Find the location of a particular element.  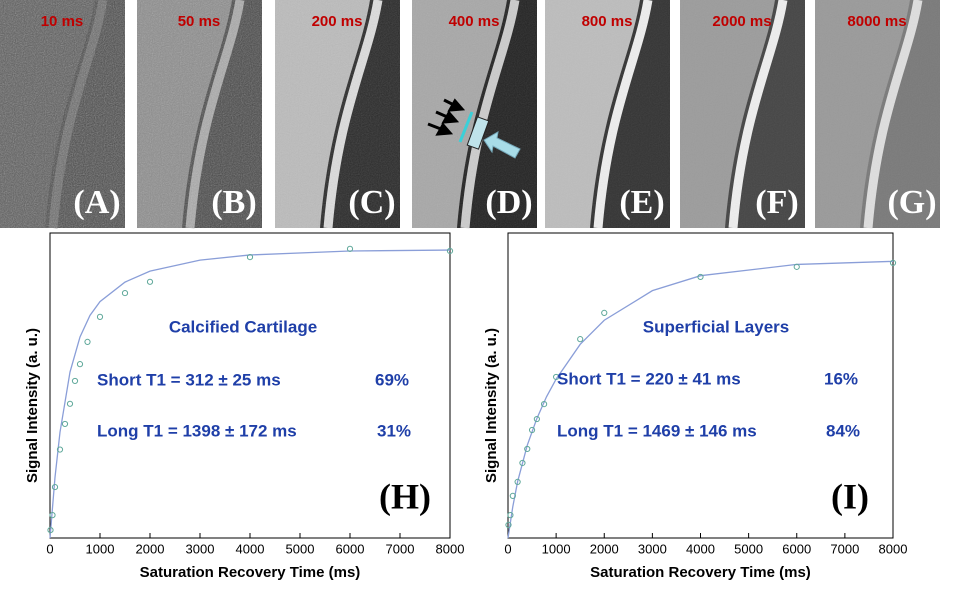

annotation: Superficial Layers is located at coordinates (716, 326).